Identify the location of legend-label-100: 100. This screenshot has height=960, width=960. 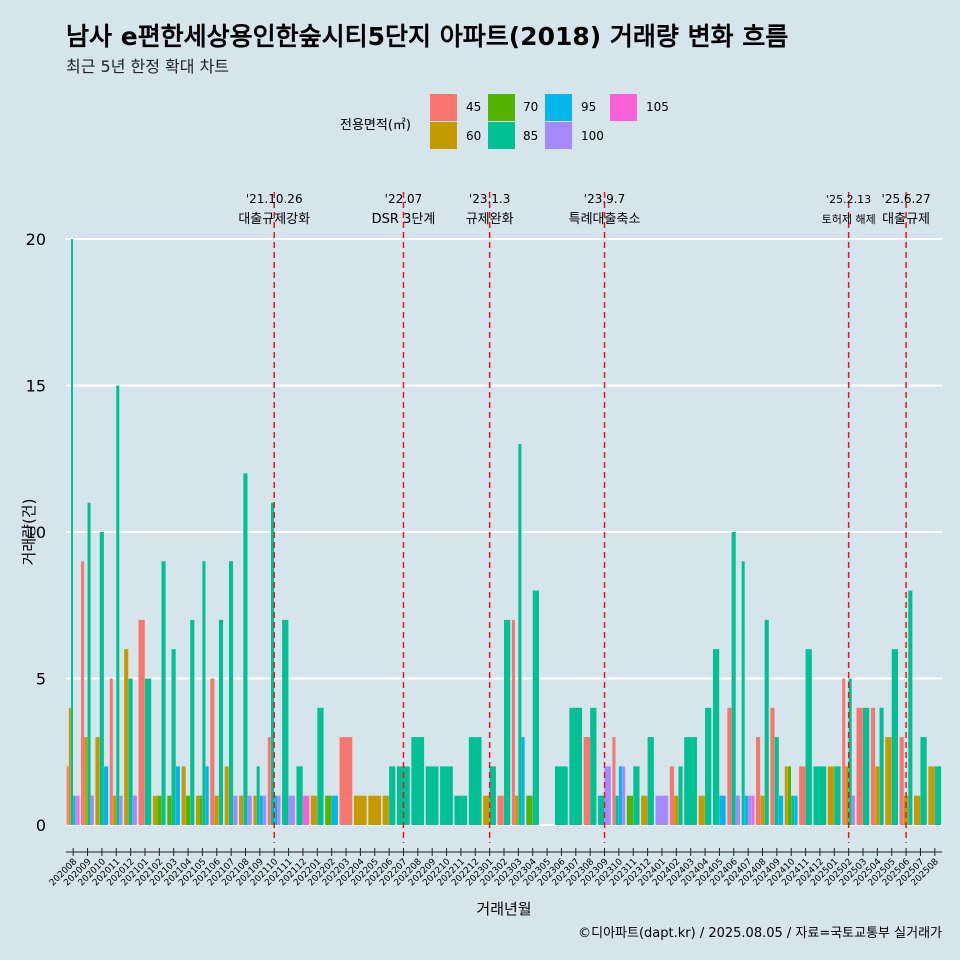
(592, 136).